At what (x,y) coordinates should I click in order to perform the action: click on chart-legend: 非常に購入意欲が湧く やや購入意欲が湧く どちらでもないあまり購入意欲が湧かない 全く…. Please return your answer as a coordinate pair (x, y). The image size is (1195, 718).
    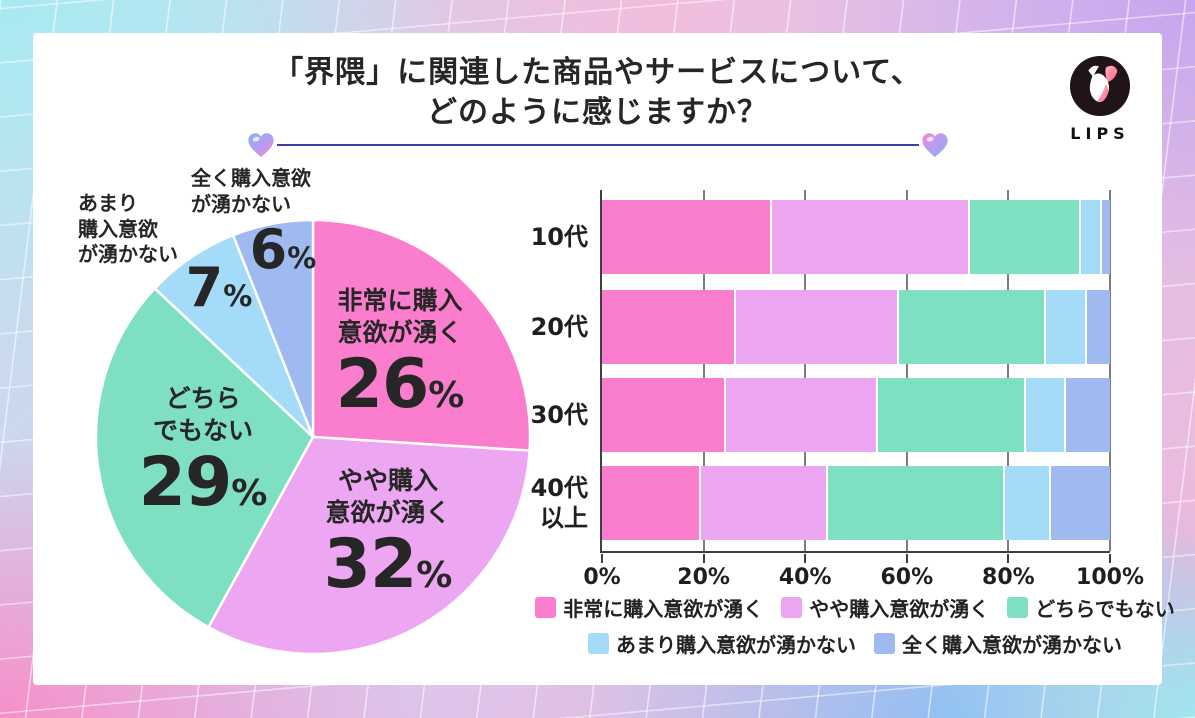
    Looking at the image, I should click on (845, 625).